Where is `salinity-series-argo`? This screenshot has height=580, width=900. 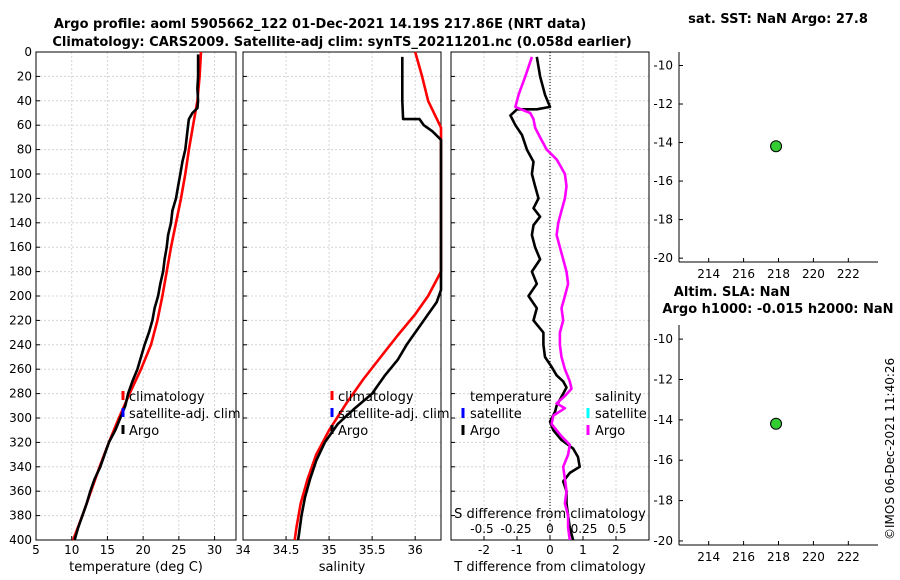
salinity-series-argo is located at coordinates (369, 298).